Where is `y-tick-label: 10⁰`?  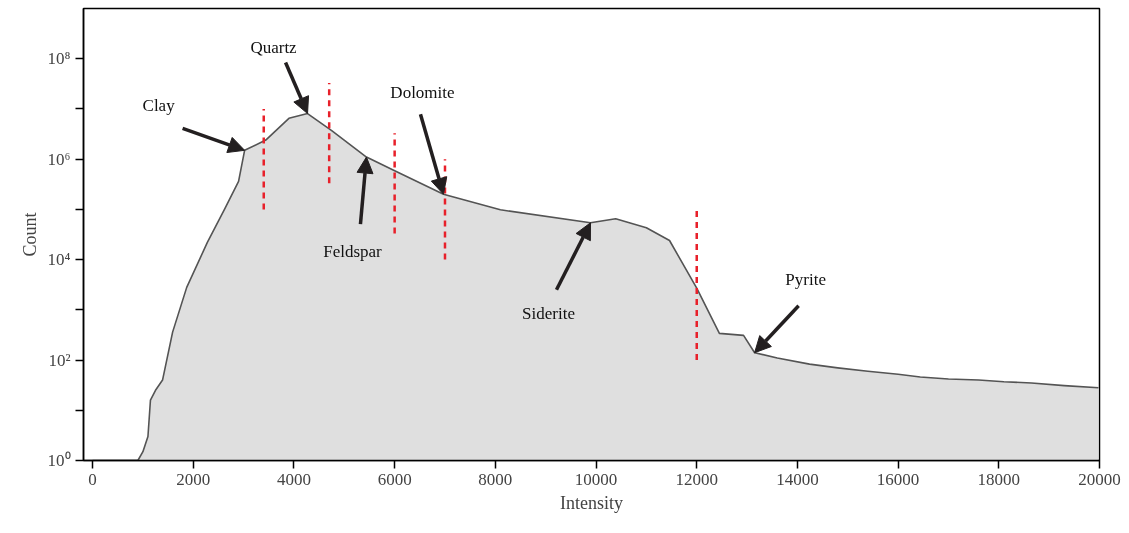 y-tick-label: 10⁰ is located at coordinates (59, 460).